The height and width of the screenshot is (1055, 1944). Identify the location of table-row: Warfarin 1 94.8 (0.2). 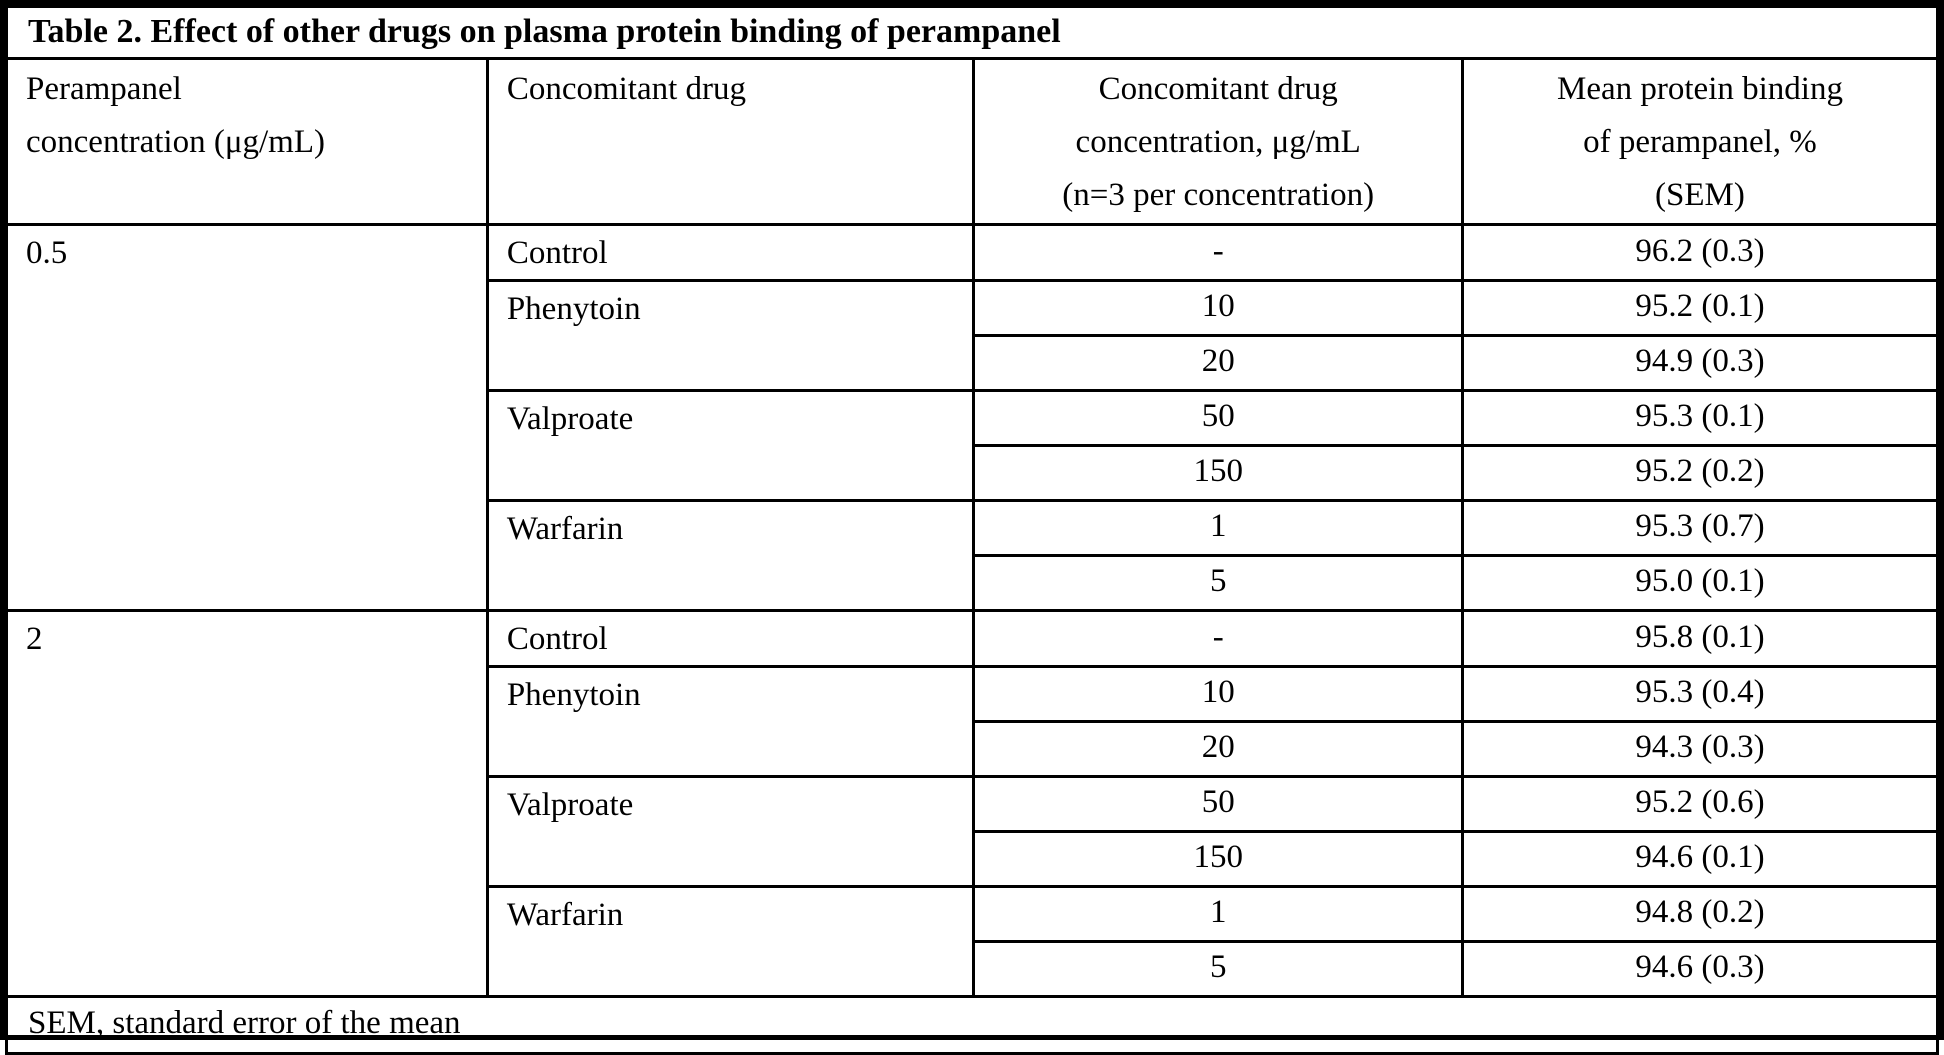
(973, 941).